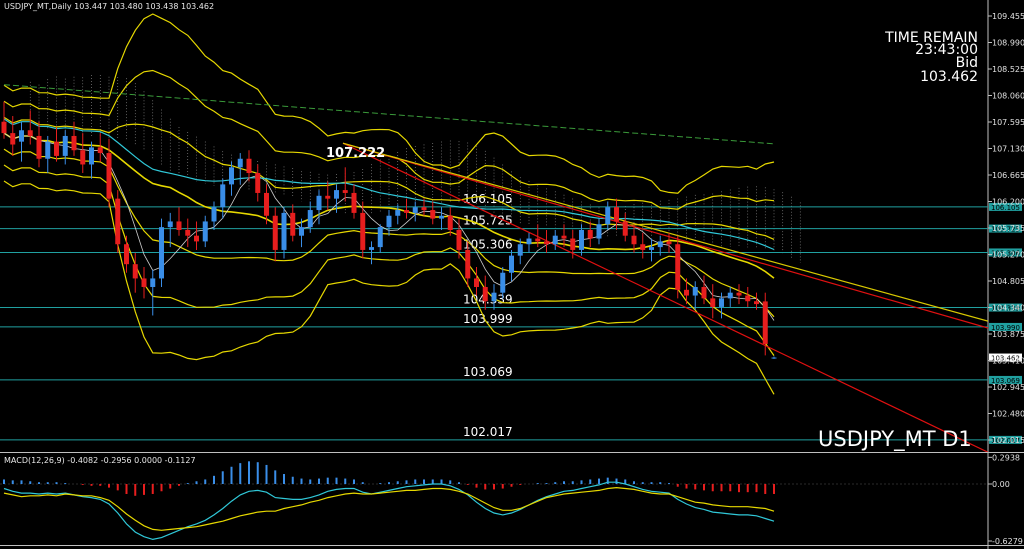 The height and width of the screenshot is (549, 1024). Describe the element at coordinates (1008, 69) in the screenshot. I see `price-tick-label: 108.525` at that location.